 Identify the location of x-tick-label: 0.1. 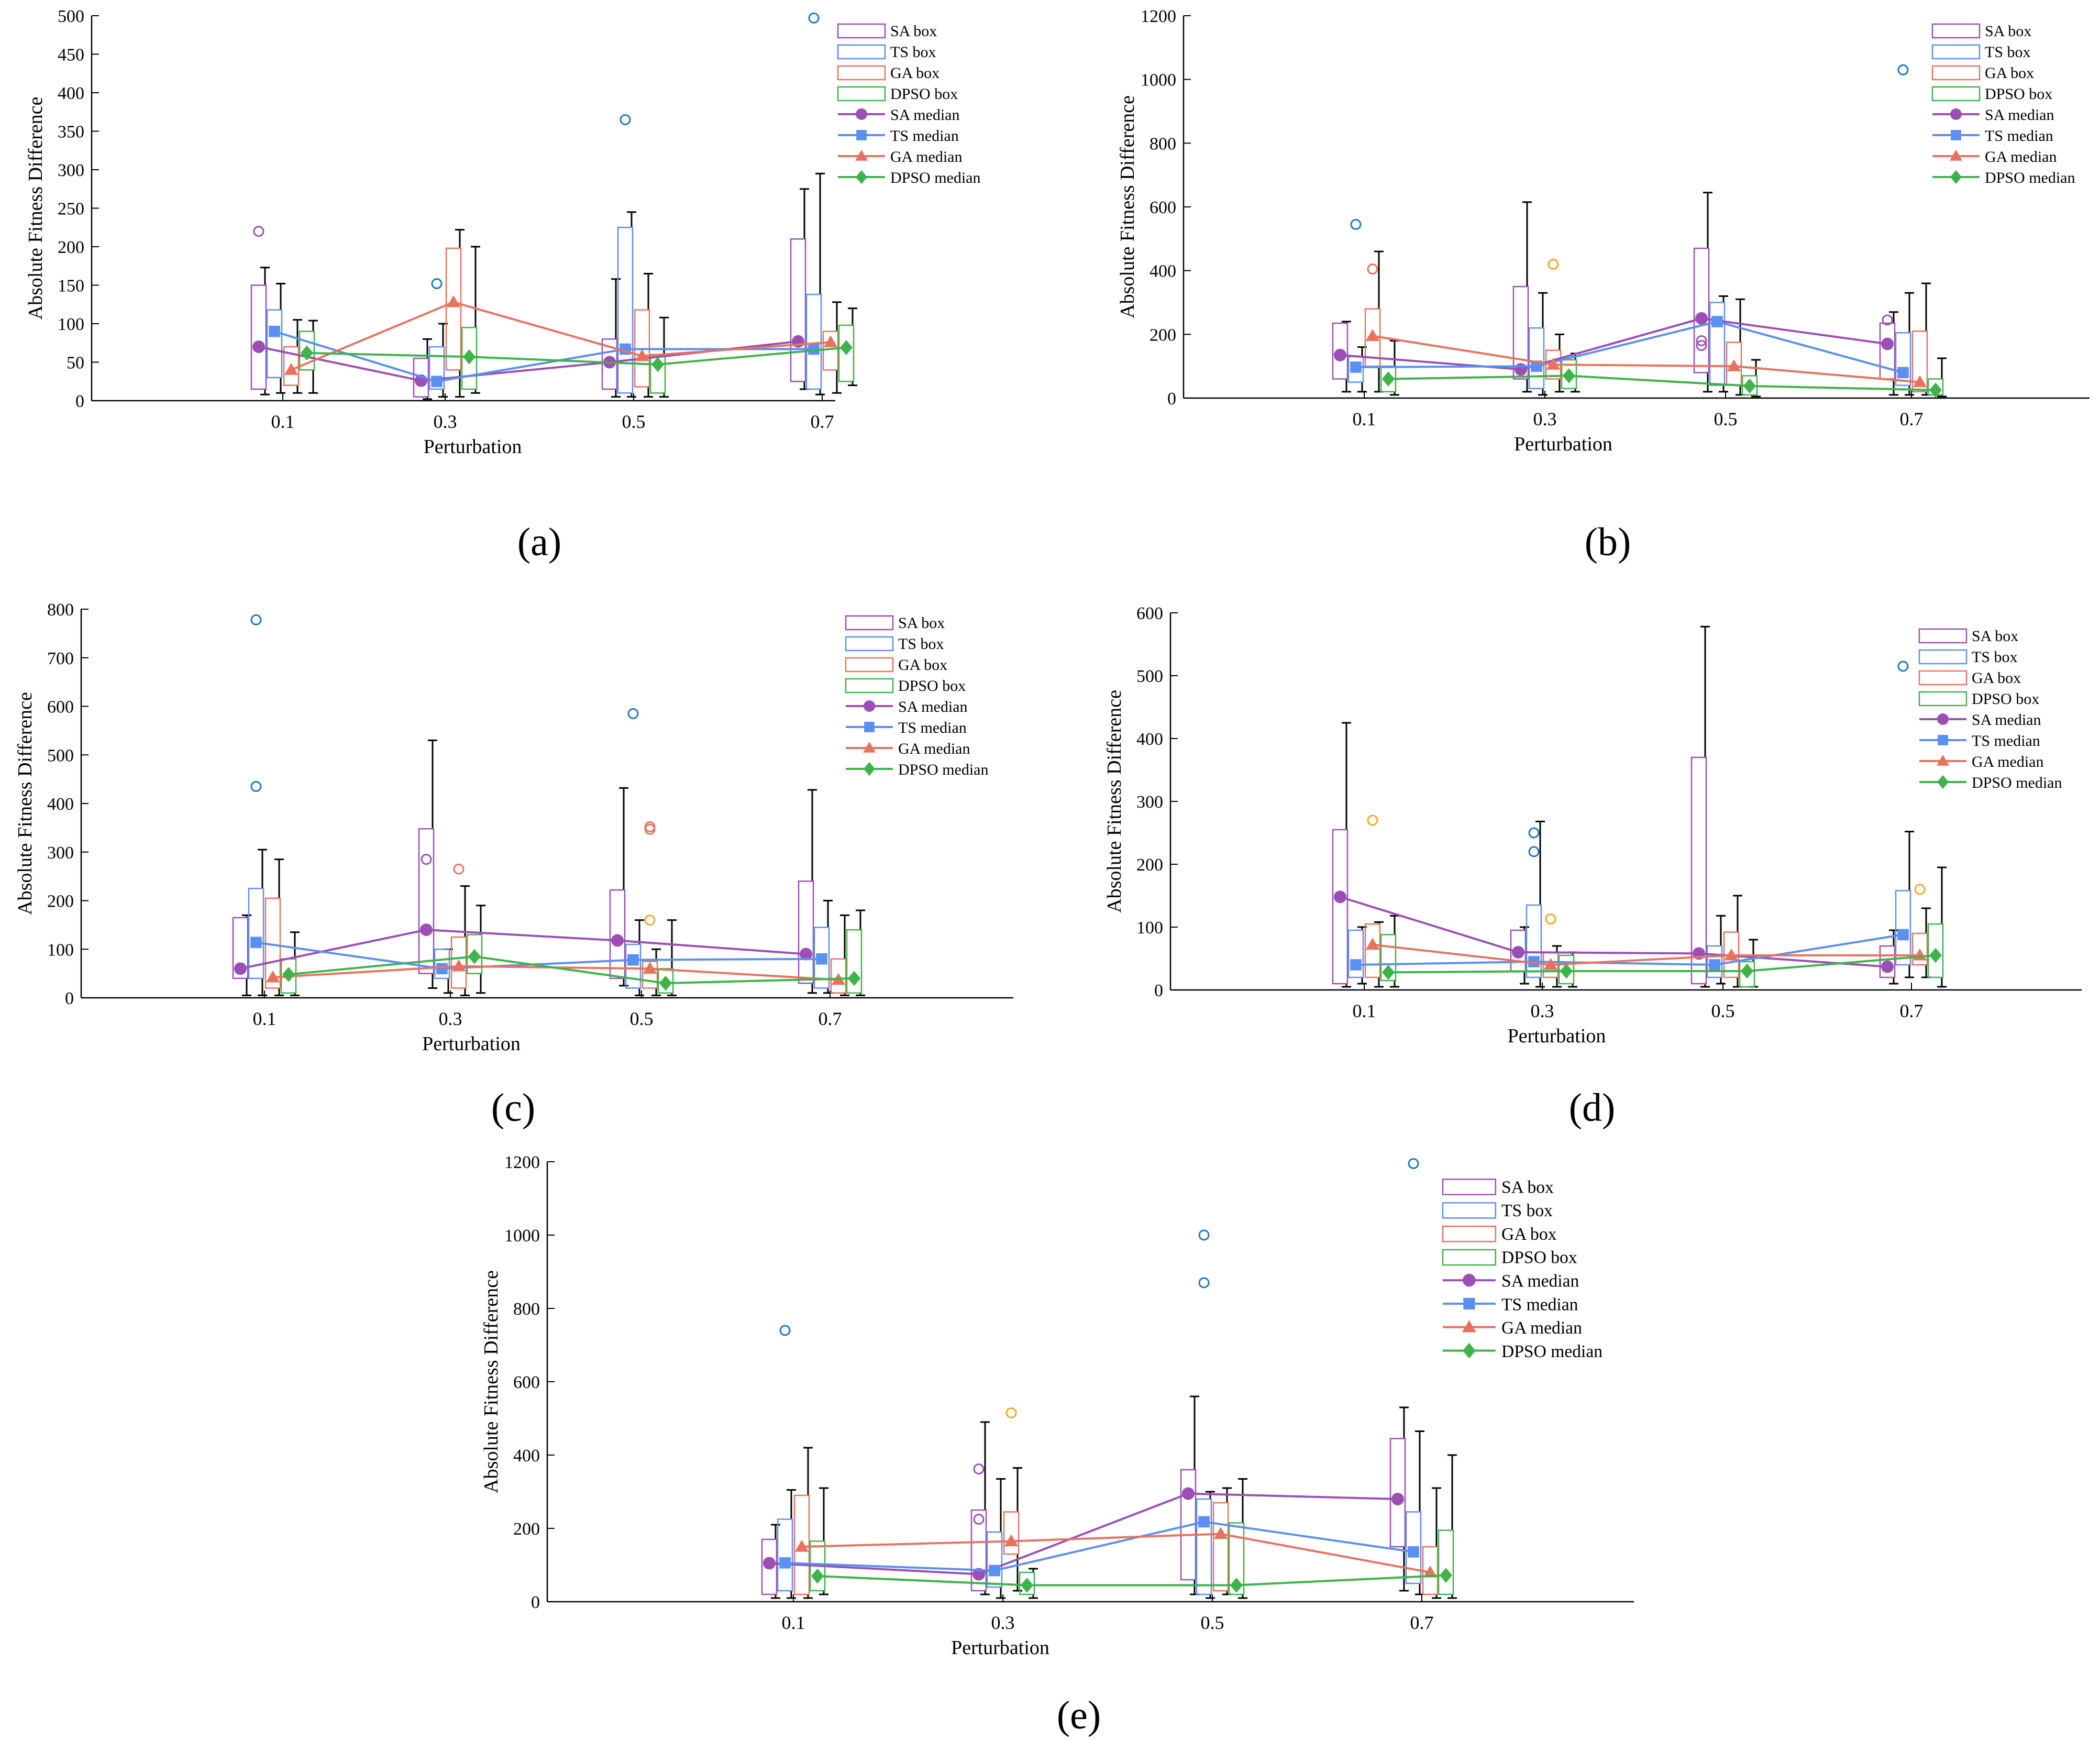
(1365, 419).